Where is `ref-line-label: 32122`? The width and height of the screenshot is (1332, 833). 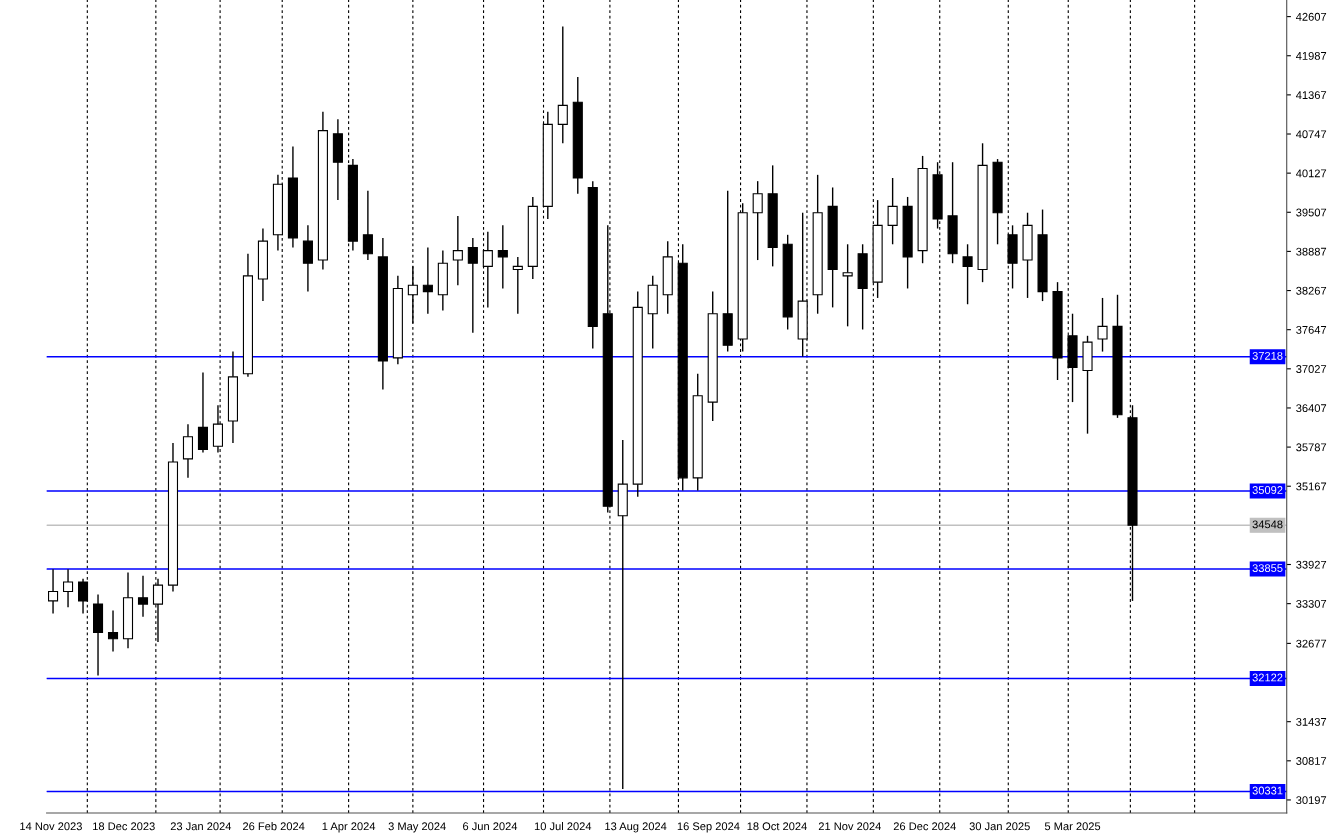
ref-line-label: 32122 is located at coordinates (1267, 677).